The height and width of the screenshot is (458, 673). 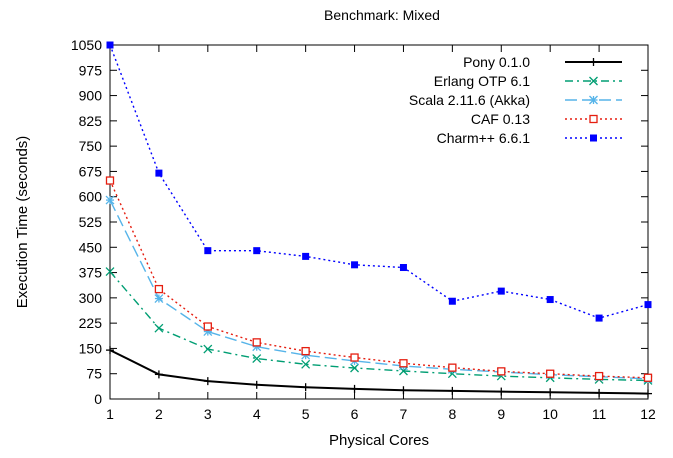 I want to click on x-tick-label: 2, so click(x=159, y=414).